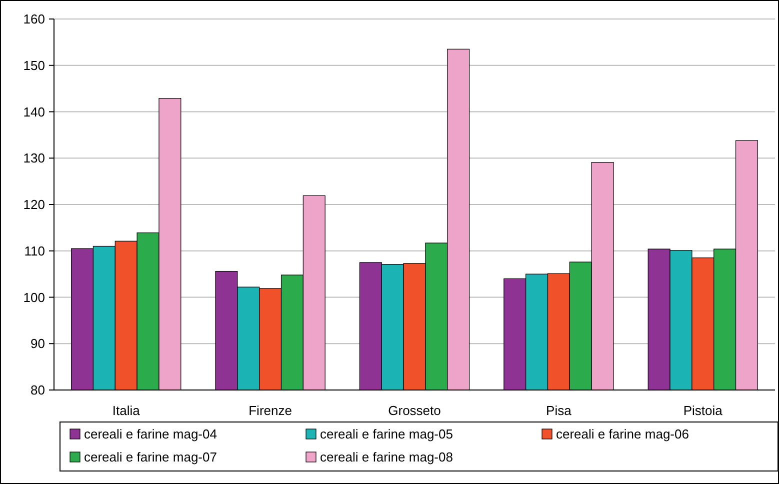 This screenshot has height=484, width=779. What do you see at coordinates (34, 158) in the screenshot?
I see `y-tick-label: 130` at bounding box center [34, 158].